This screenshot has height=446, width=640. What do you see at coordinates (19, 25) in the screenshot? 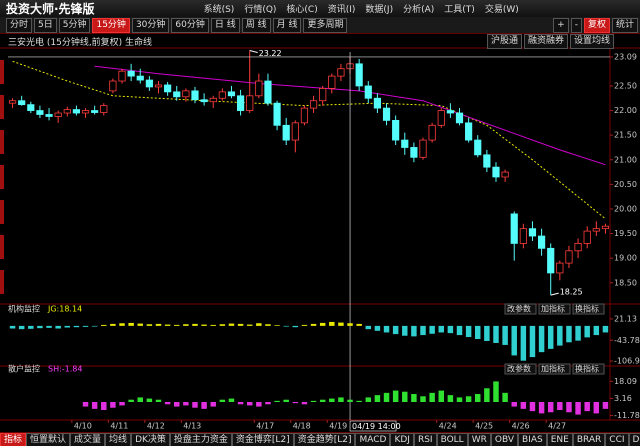
I see `timeframe-button: 分时` at bounding box center [19, 25].